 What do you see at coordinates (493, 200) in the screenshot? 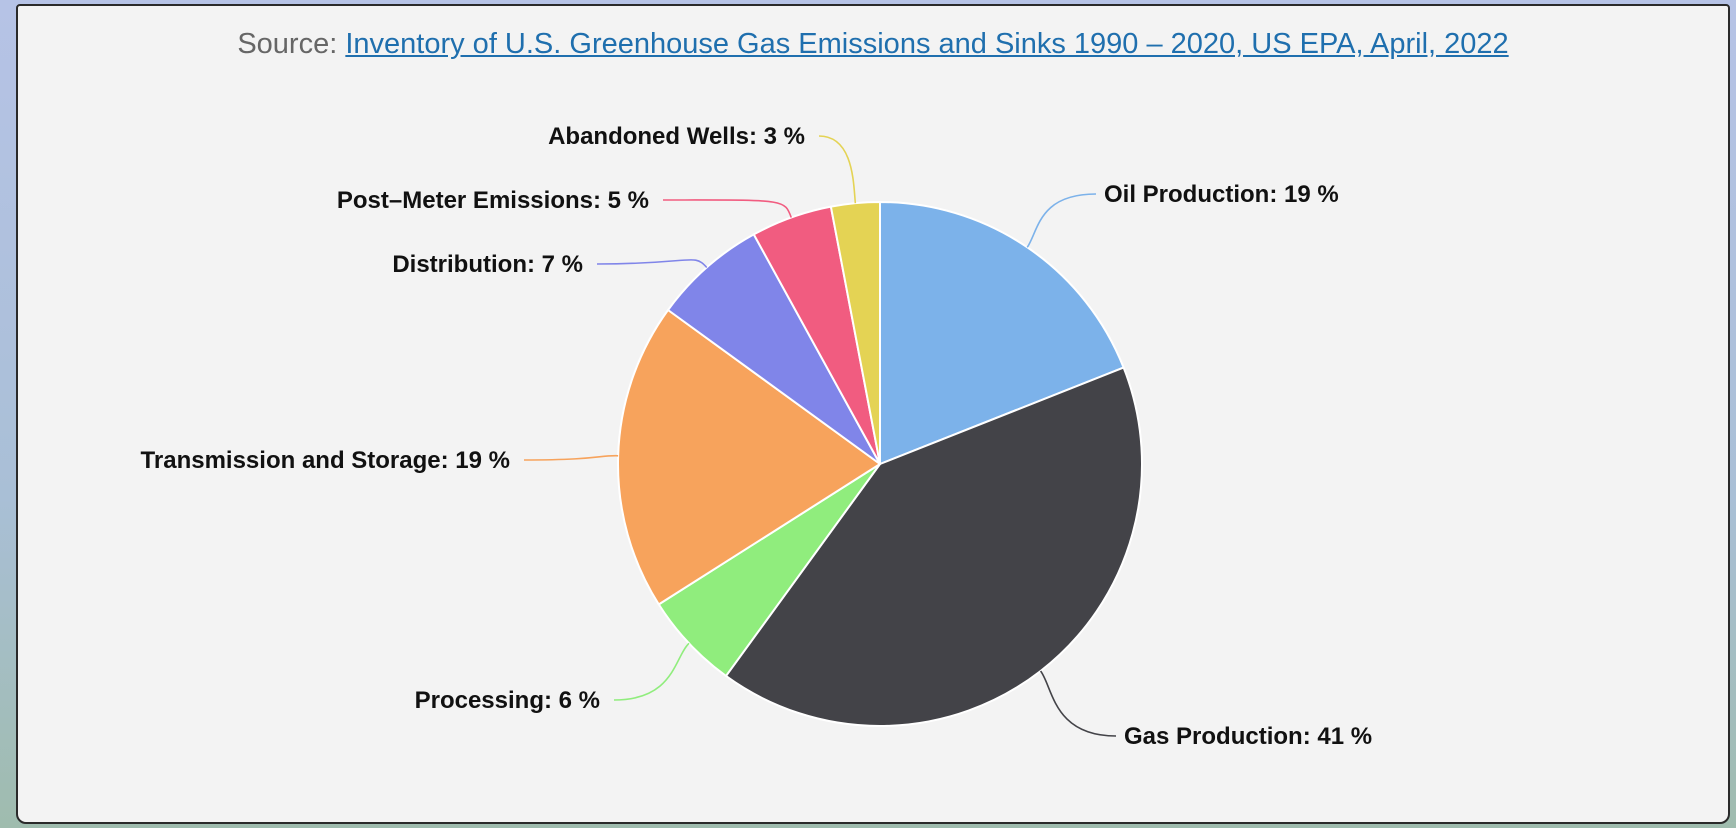
I see `data-label-post-meter-emissions: Post–Meter Emissions: 5 %` at bounding box center [493, 200].